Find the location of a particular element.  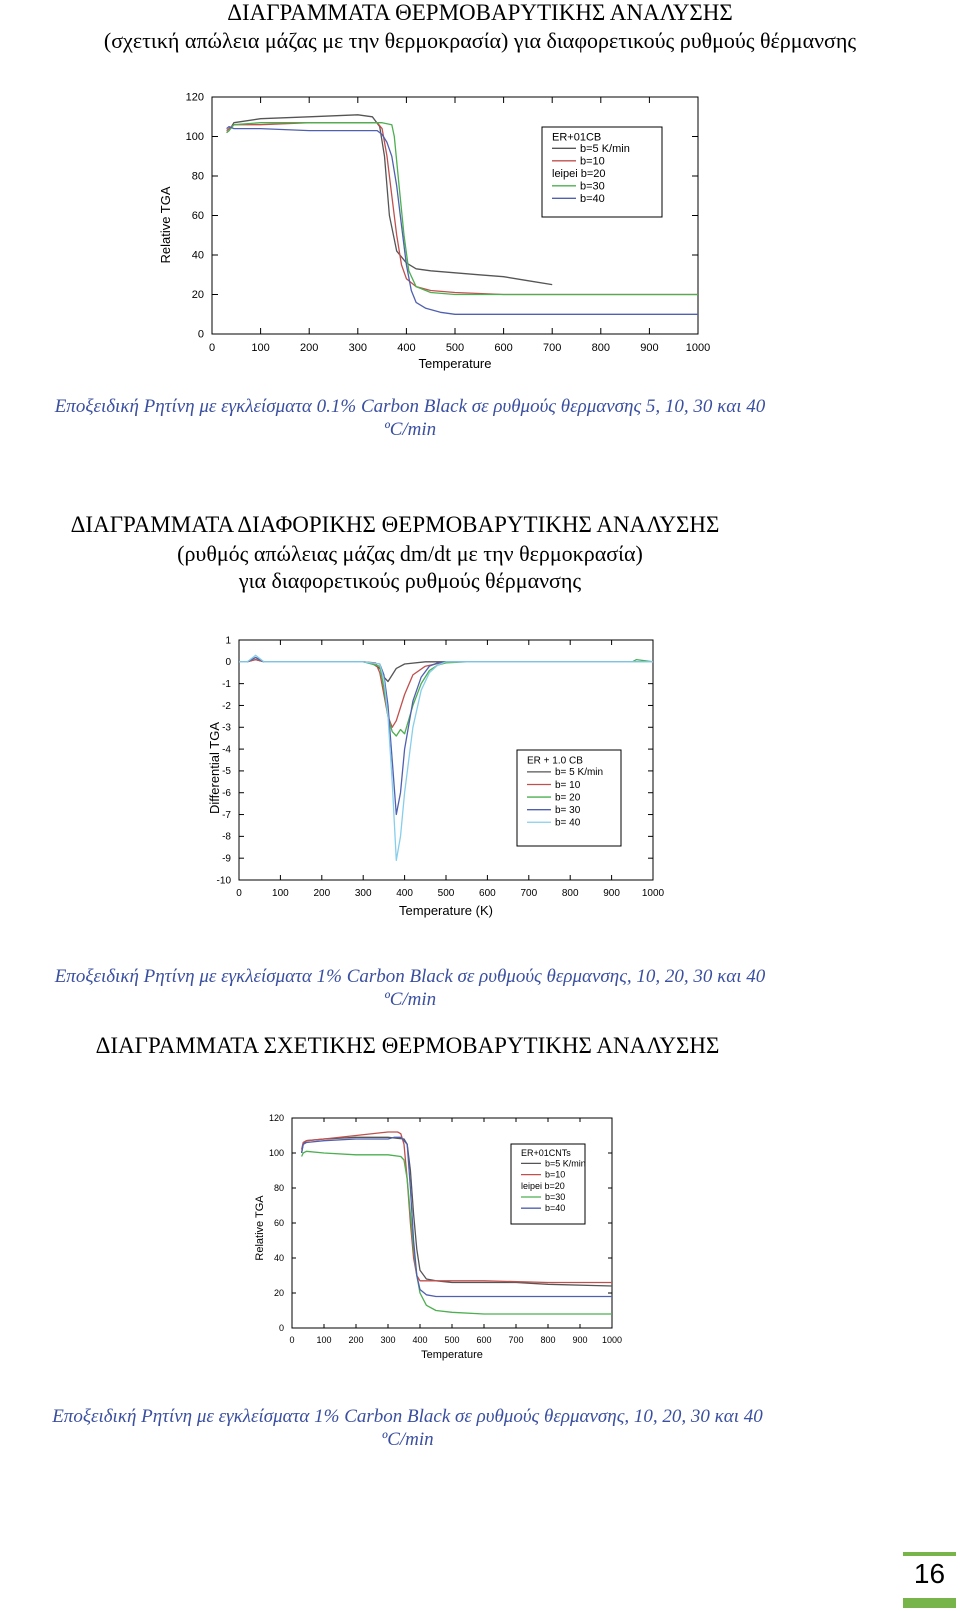

y-tick-label: -8 is located at coordinates (226, 837).